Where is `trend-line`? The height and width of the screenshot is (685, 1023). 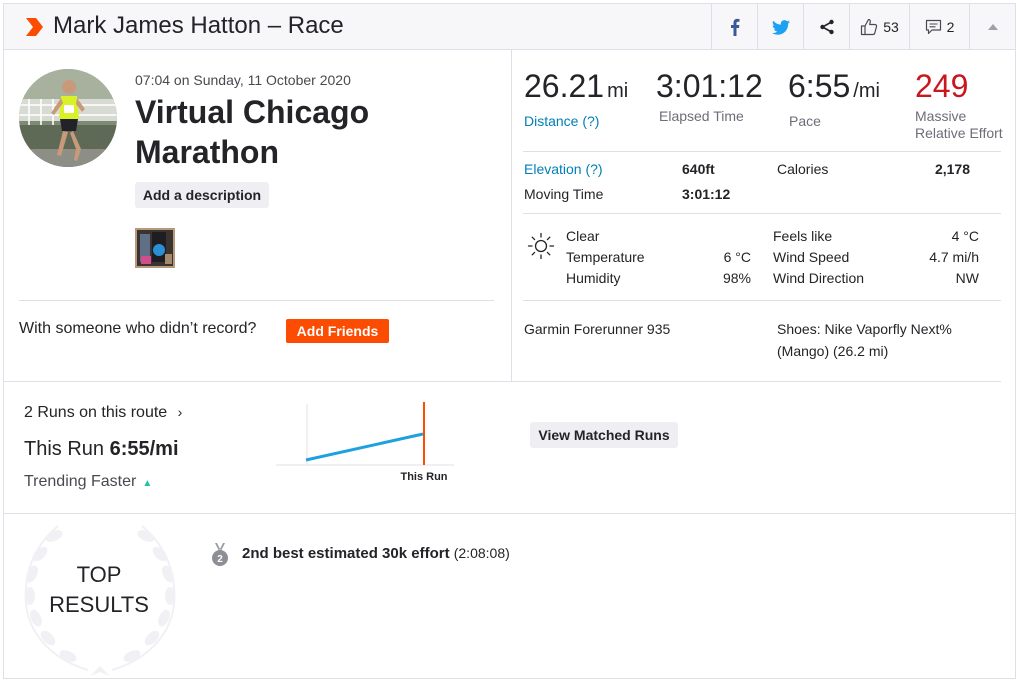 trend-line is located at coordinates (364, 447).